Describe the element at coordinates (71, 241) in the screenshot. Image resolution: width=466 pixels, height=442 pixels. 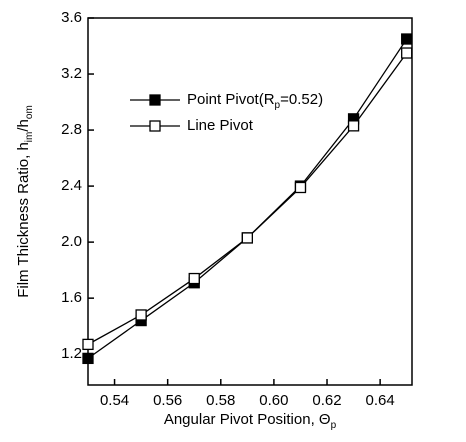
I see `y-tick-label: 2.0` at that location.